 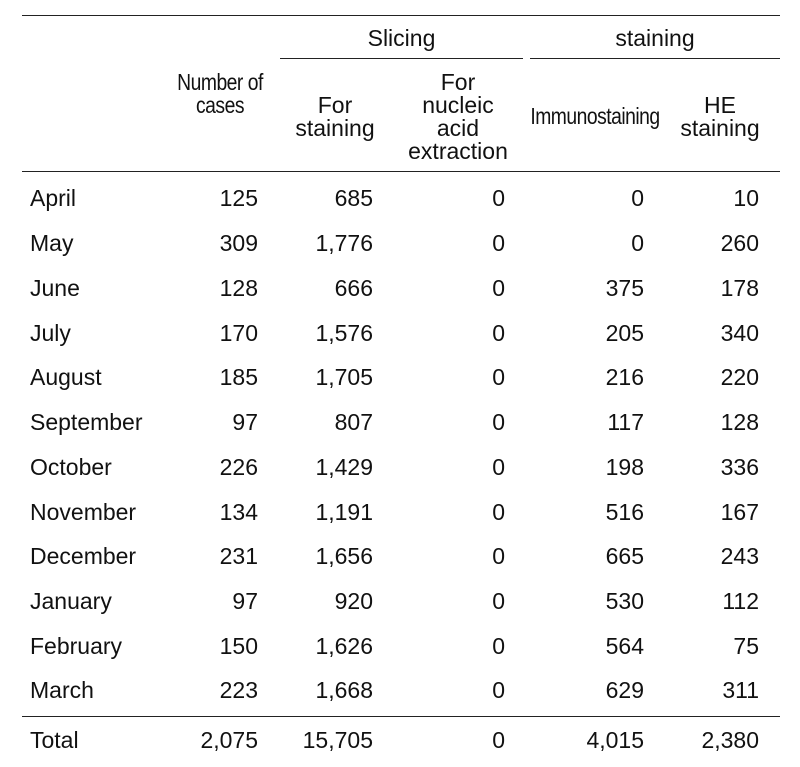 What do you see at coordinates (739, 512) in the screenshot?
I see `cell-he-staining: 167` at bounding box center [739, 512].